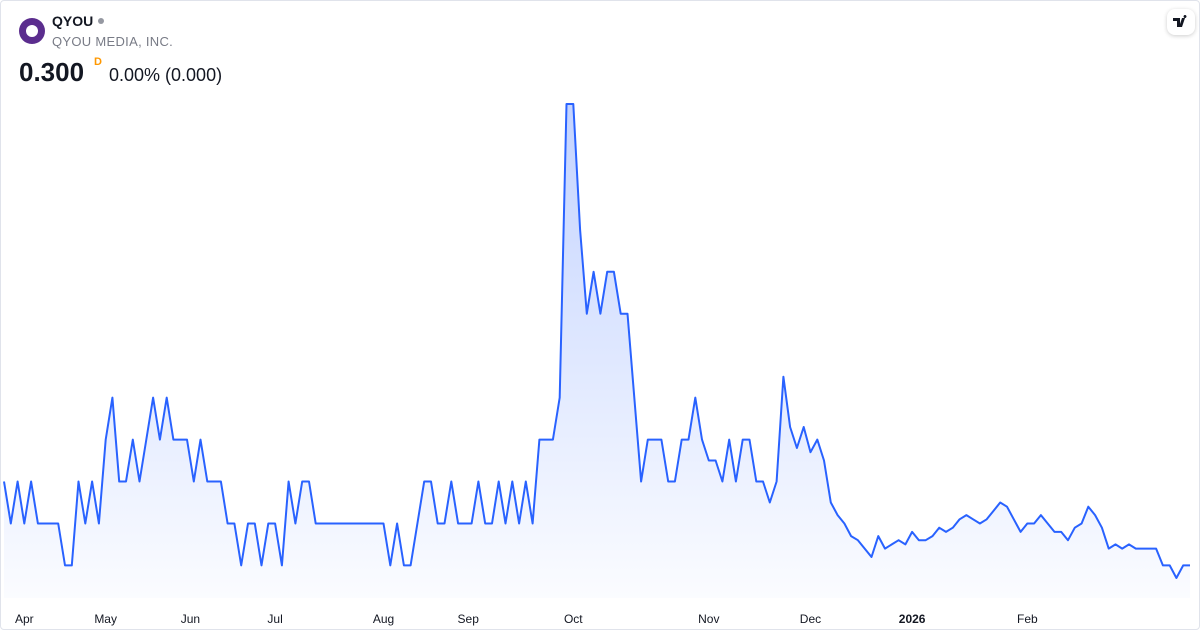 The width and height of the screenshot is (1200, 630). What do you see at coordinates (73, 21) in the screenshot?
I see `symbol: QYOU` at bounding box center [73, 21].